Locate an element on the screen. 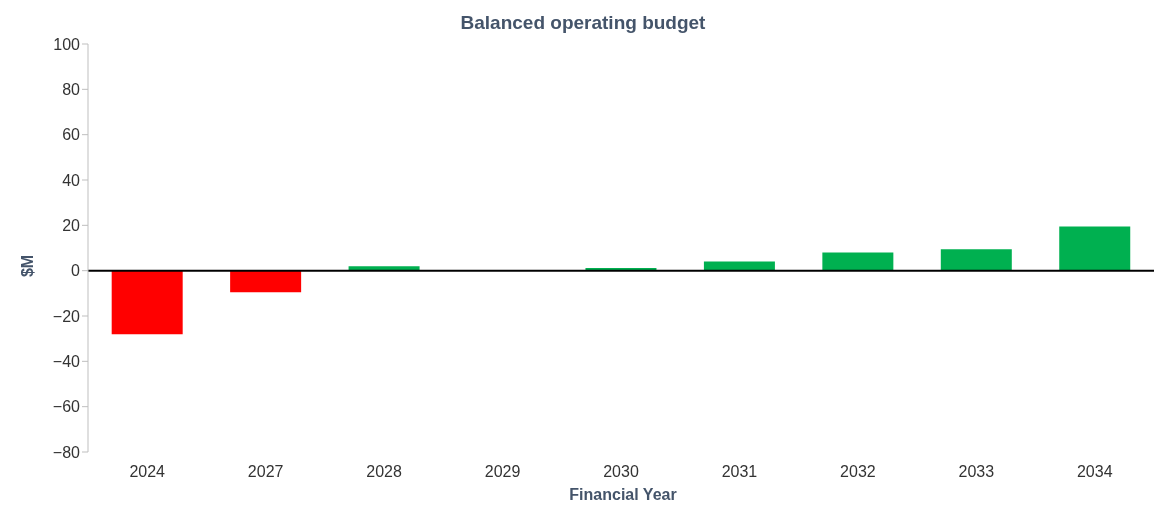  y-tick-label: 60 is located at coordinates (71, 135).